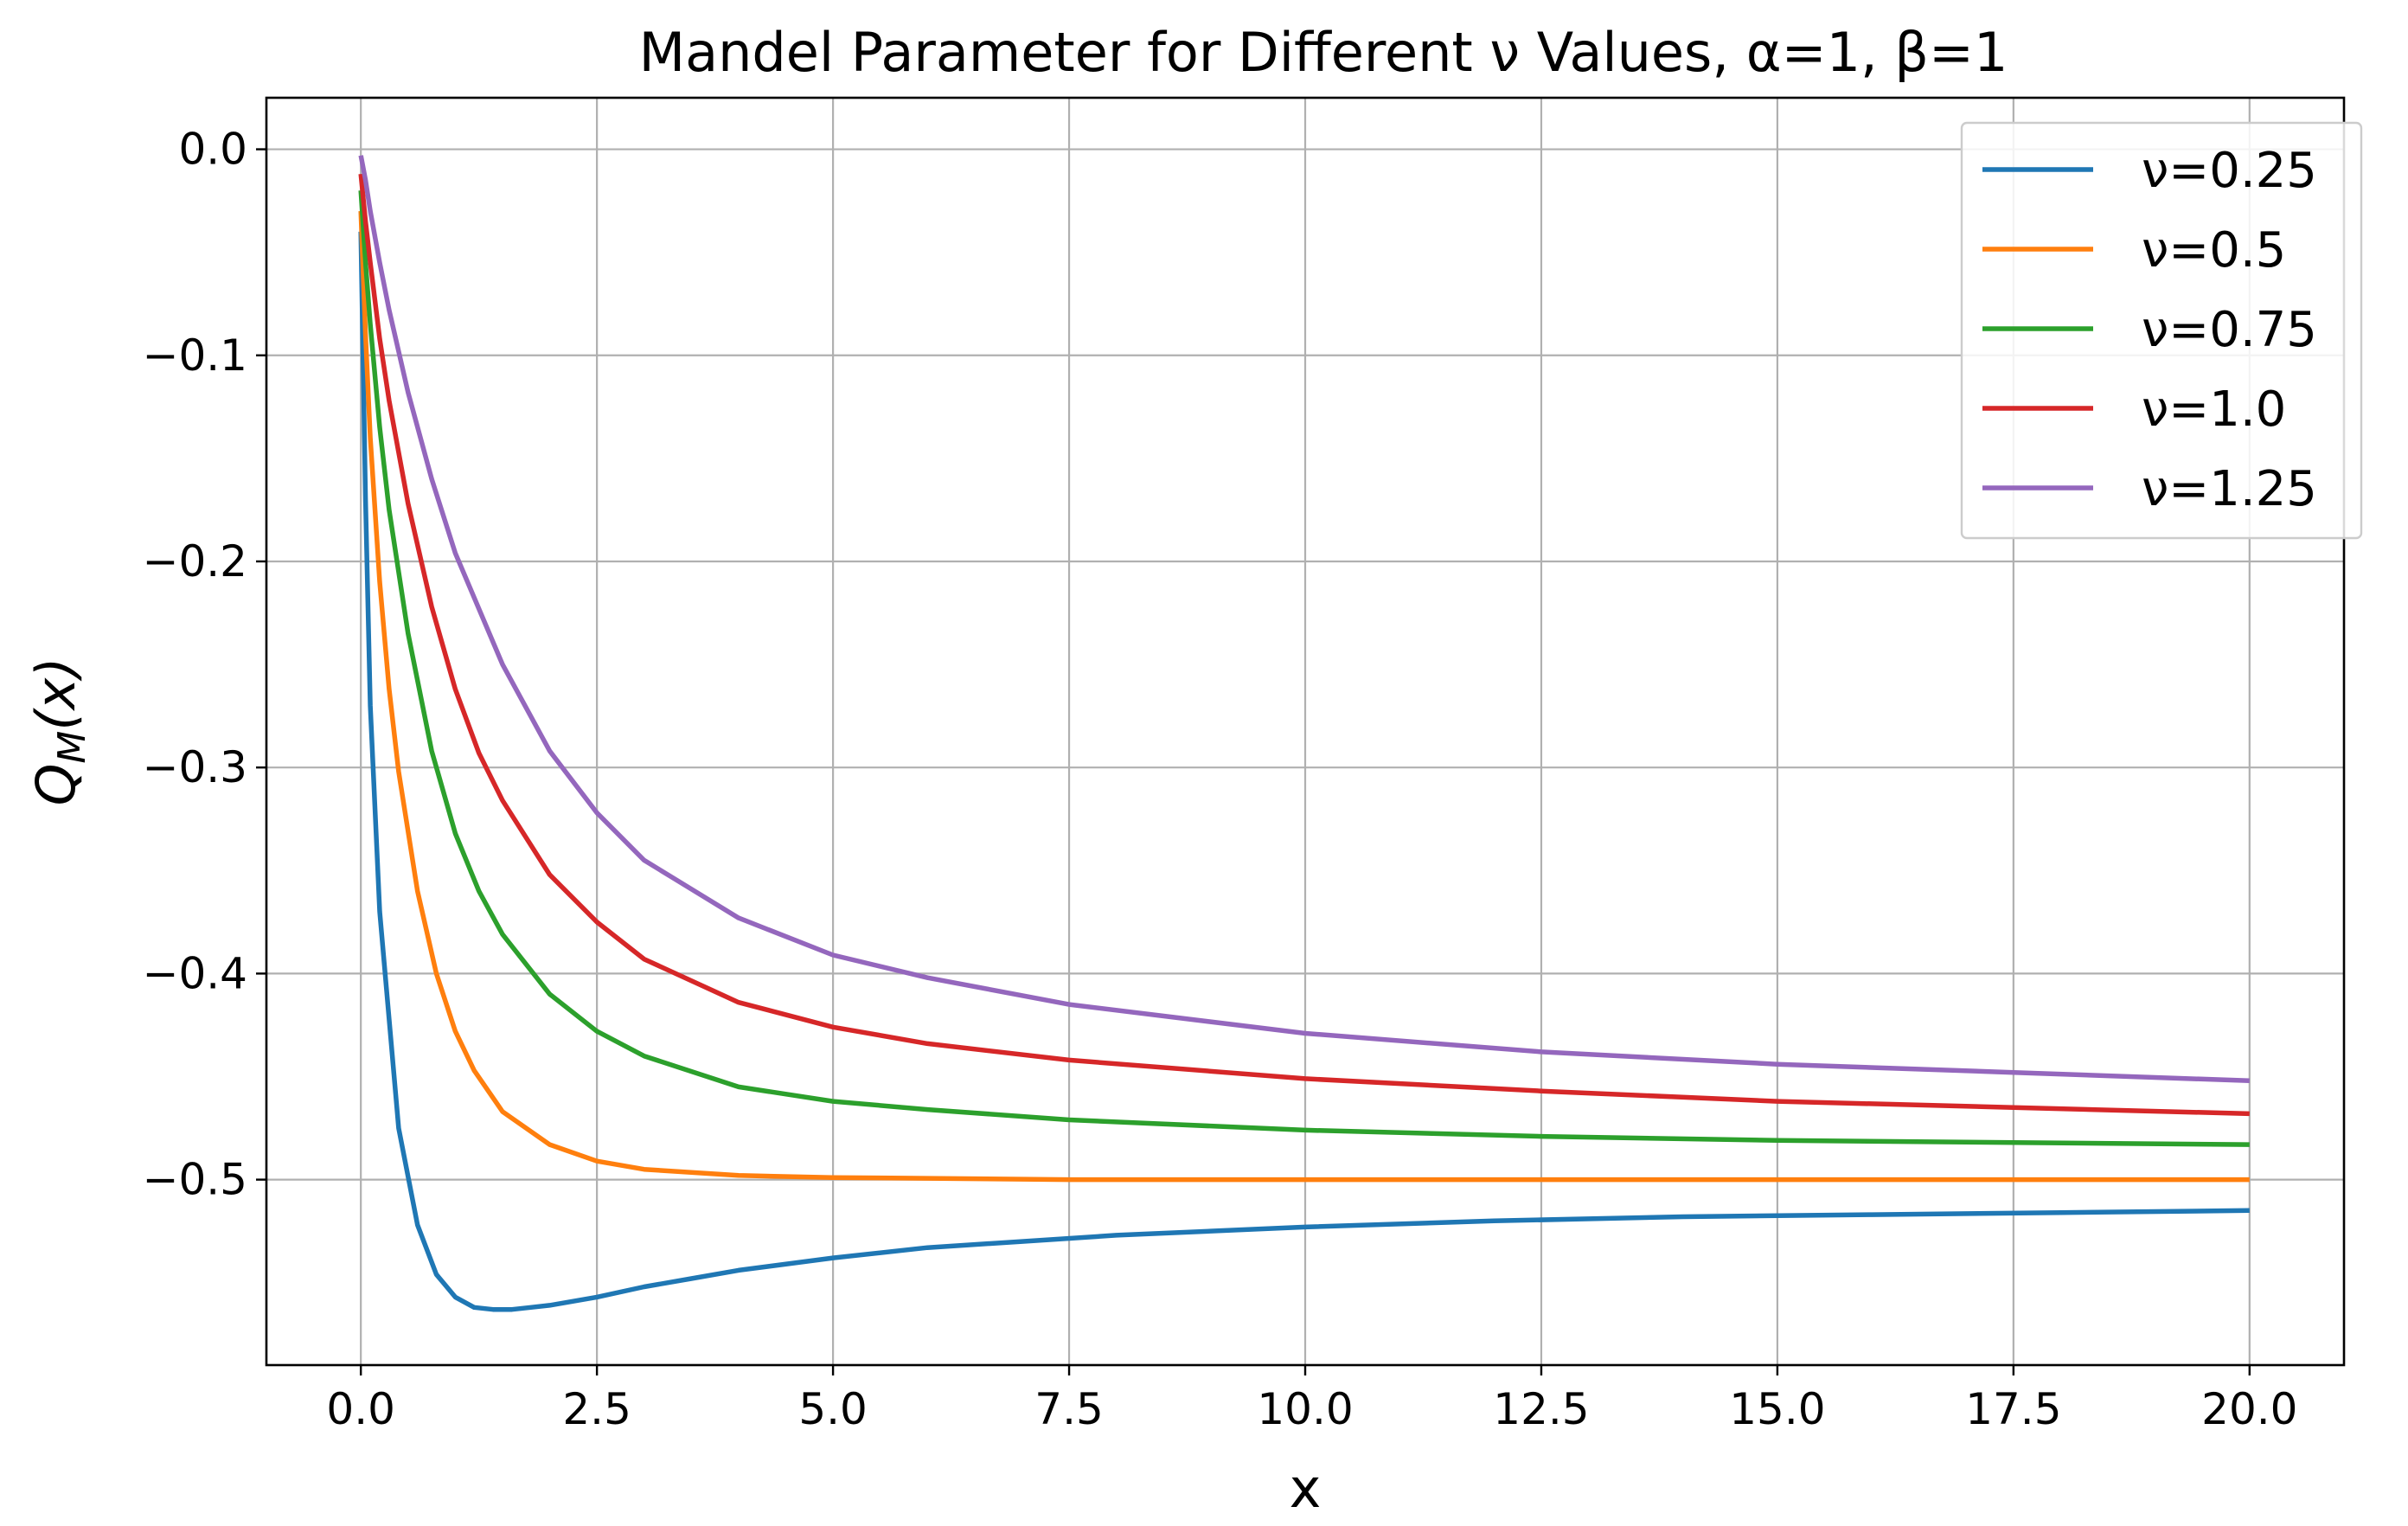 Image resolution: width=2408 pixels, height=1526 pixels. Describe the element at coordinates (1541, 1409) in the screenshot. I see `x-tick-label: 12.5` at that location.